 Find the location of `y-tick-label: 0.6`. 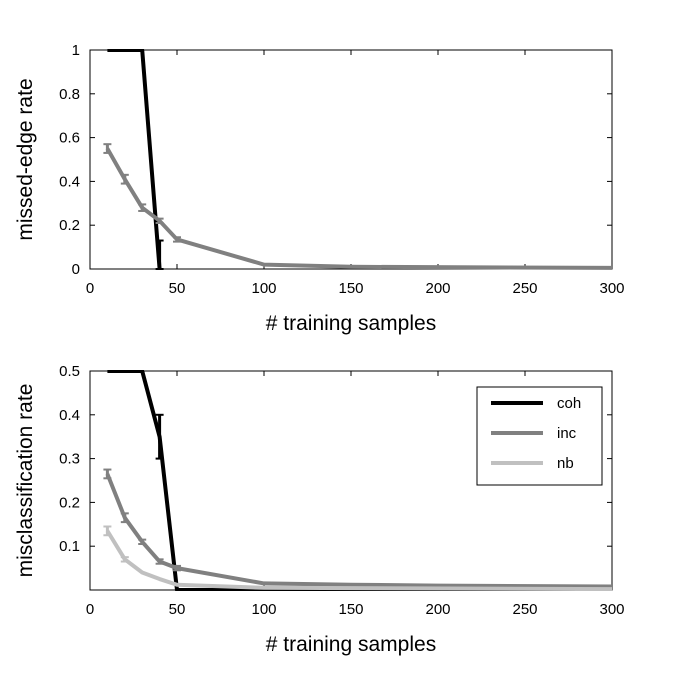

y-tick-label: 0.6 is located at coordinates (69, 138).